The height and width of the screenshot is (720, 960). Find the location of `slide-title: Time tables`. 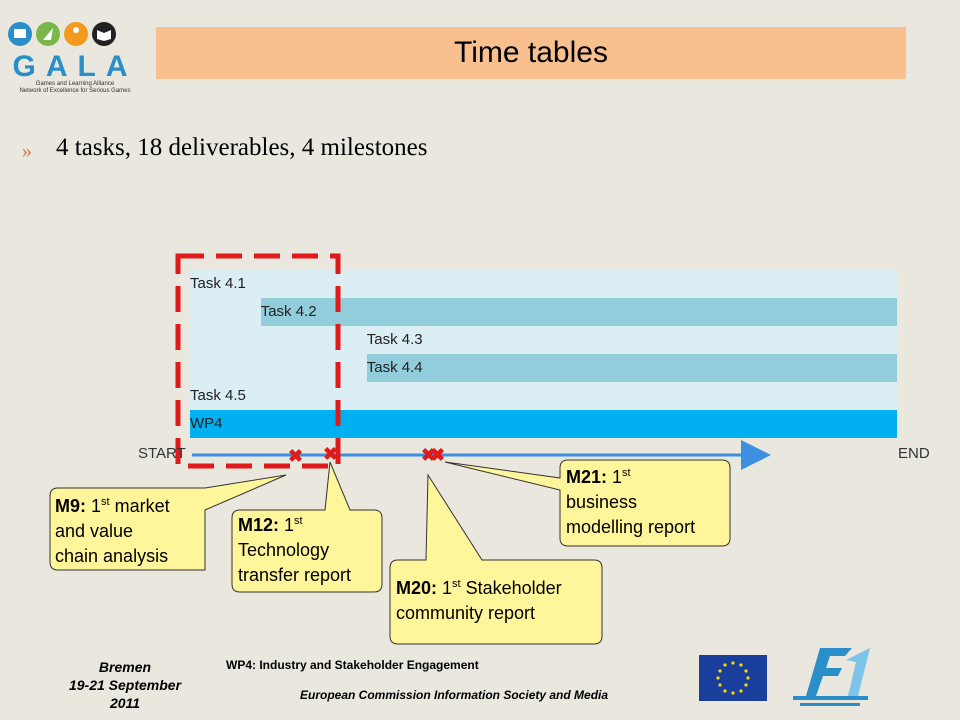

slide-title: Time tables is located at coordinates (531, 52).